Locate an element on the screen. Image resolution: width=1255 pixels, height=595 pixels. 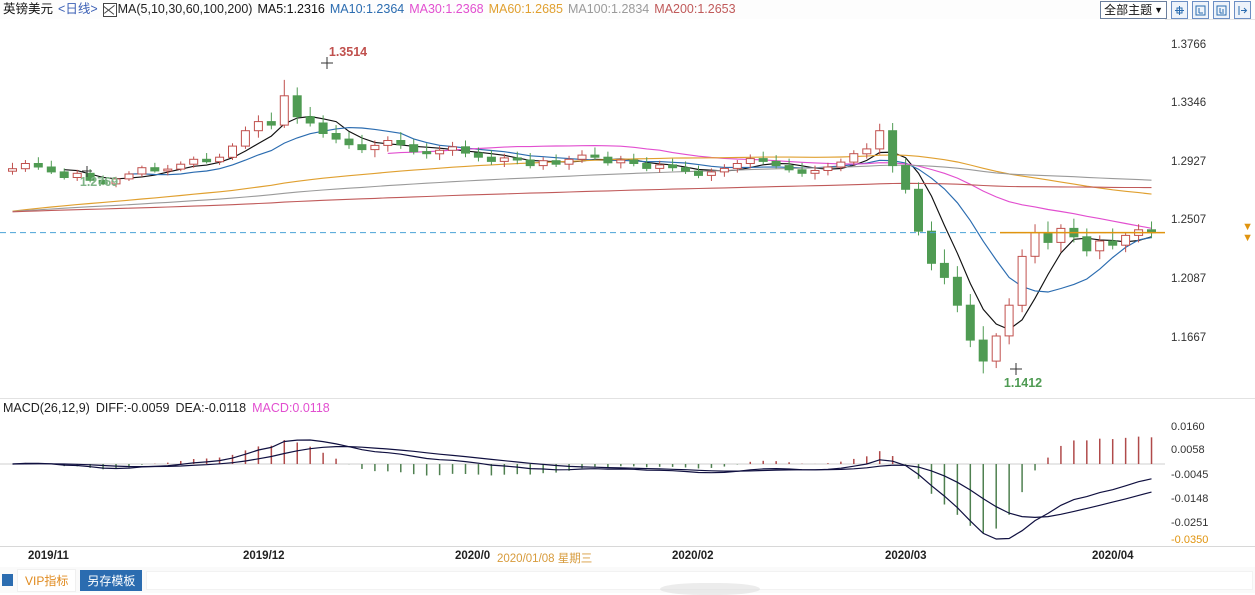
price-tick-3: 1.2507 is located at coordinates (1189, 220).